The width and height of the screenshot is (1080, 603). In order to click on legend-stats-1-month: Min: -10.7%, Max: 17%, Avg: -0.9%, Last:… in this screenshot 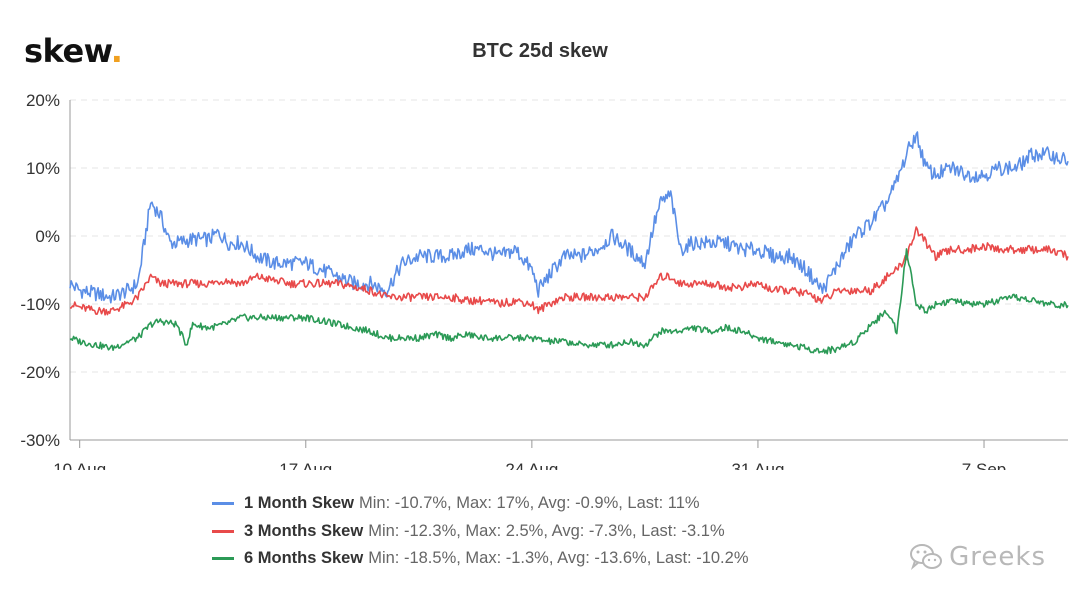, I will do `click(529, 503)`.